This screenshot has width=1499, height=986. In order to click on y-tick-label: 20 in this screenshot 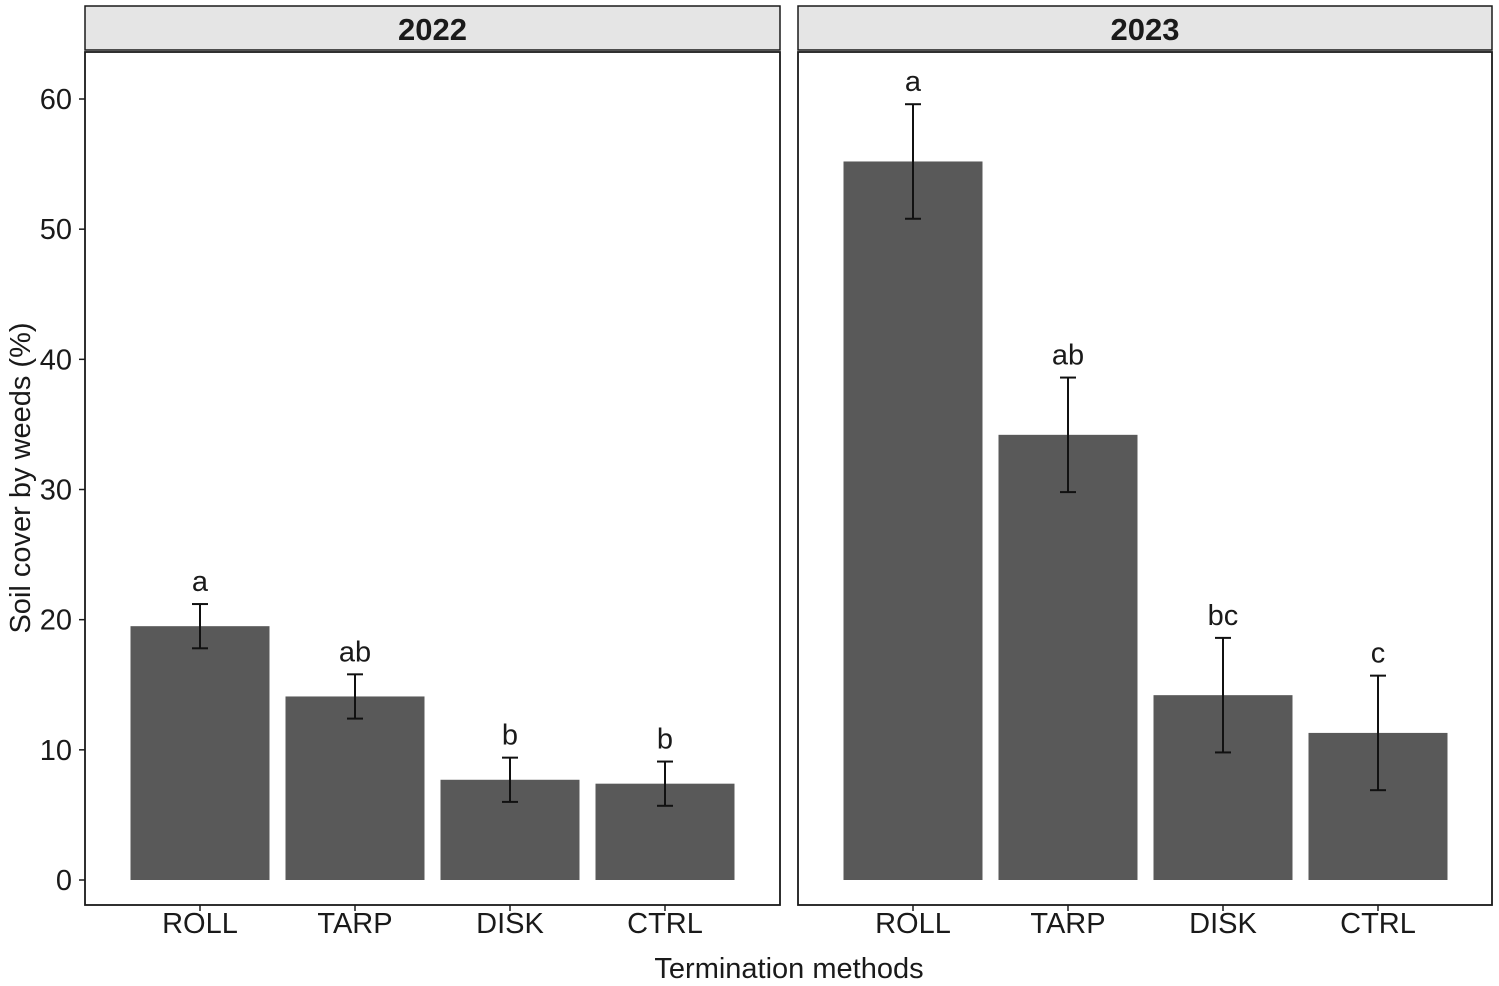, I will do `click(56, 621)`.